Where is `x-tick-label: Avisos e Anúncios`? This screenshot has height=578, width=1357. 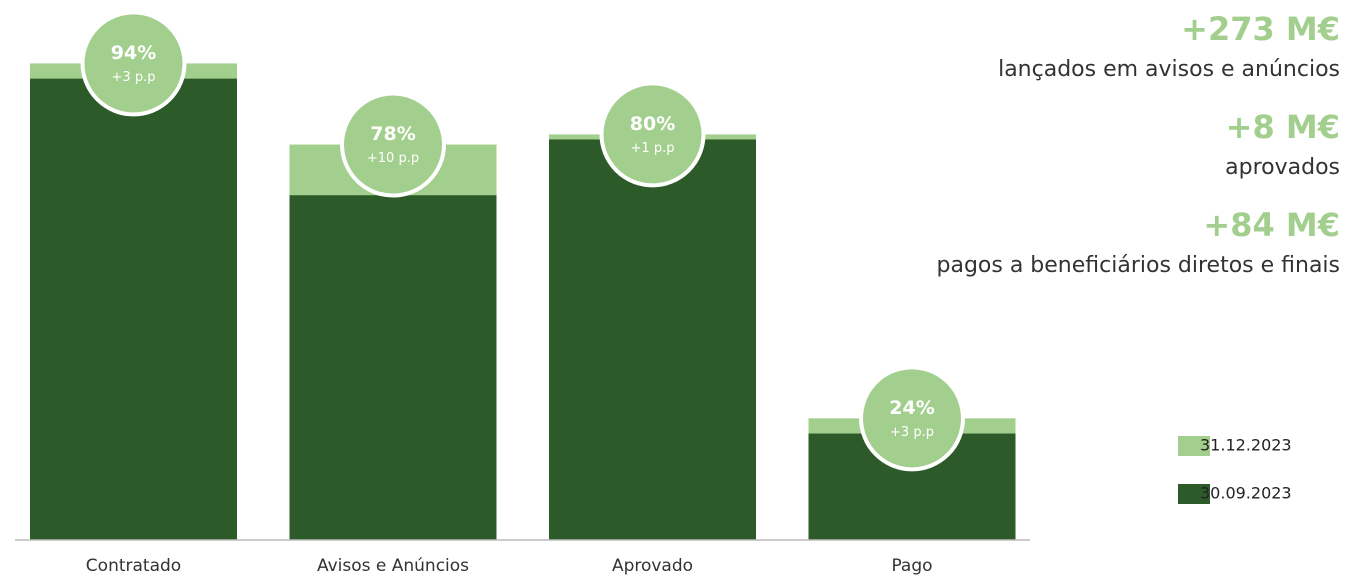
x-tick-label: Avisos e Anúncios is located at coordinates (393, 566).